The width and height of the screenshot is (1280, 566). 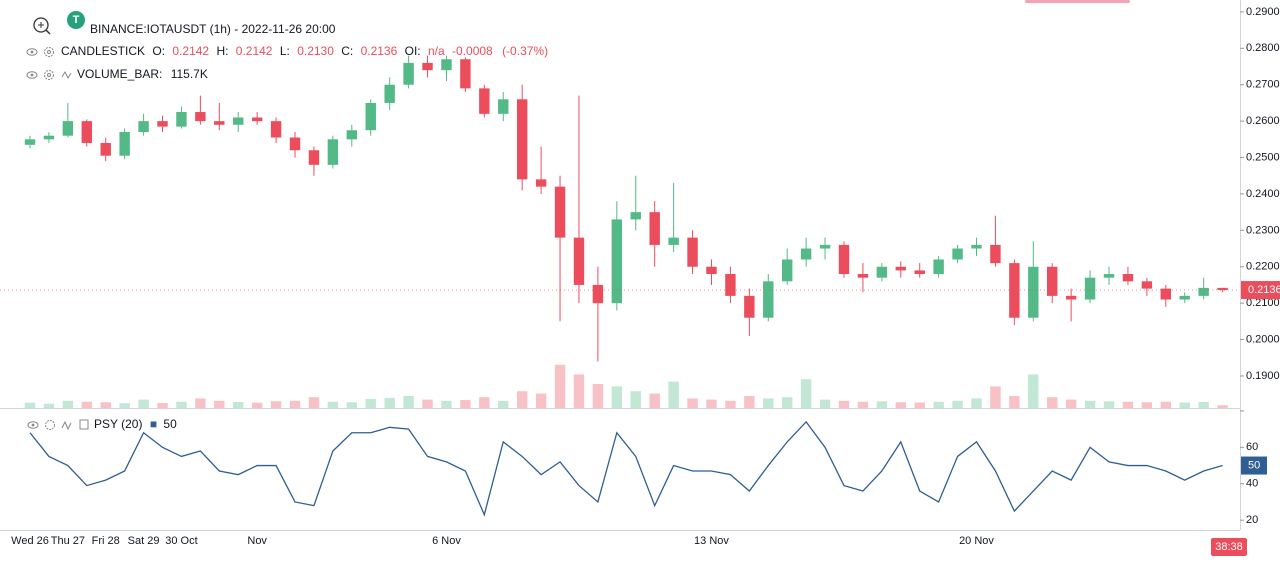 What do you see at coordinates (1264, 290) in the screenshot?
I see `last-price-label: 0.2136` at bounding box center [1264, 290].